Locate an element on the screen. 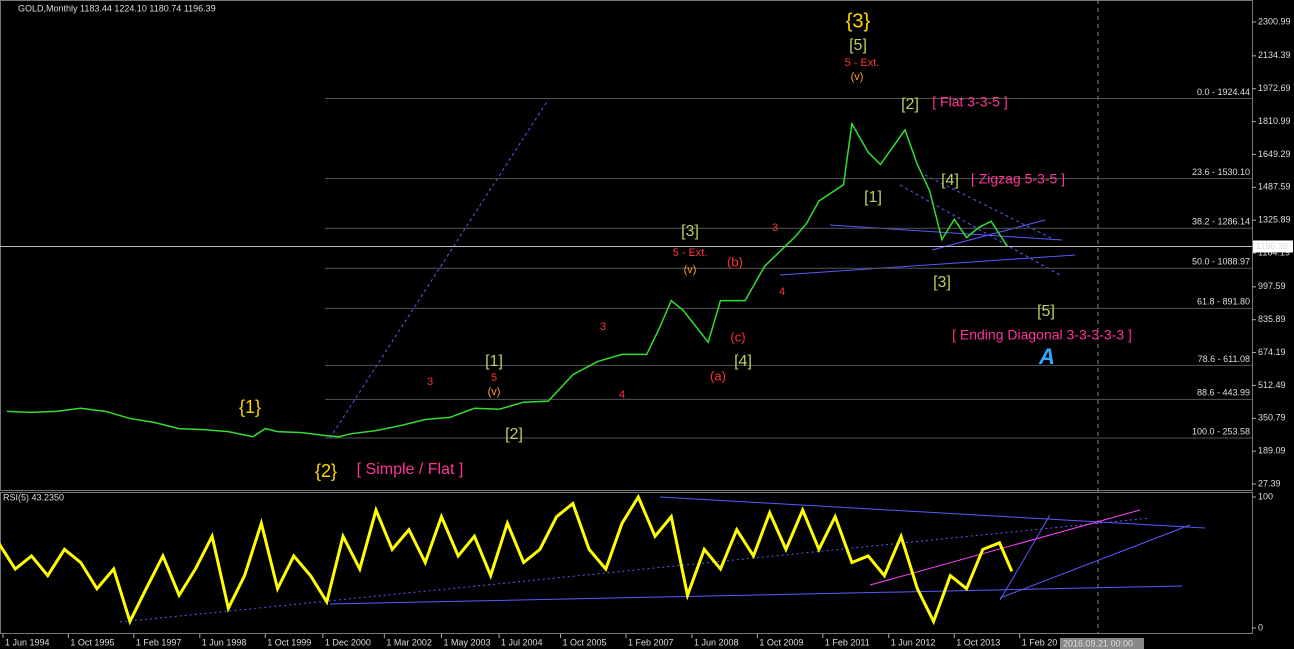 This screenshot has height=649, width=1294. x-tick-label: 1 Jun 1998 is located at coordinates (224, 642).